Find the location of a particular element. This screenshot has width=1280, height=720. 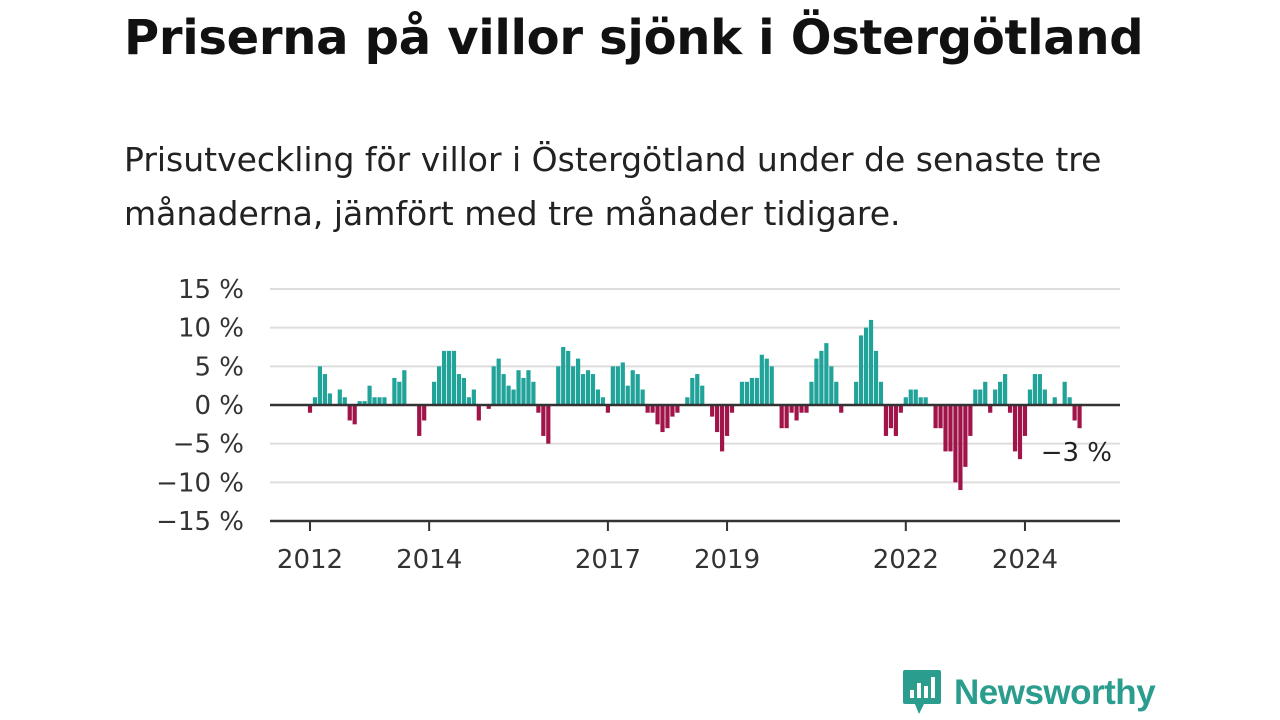

x-tick-label: 2024 is located at coordinates (1025, 560).